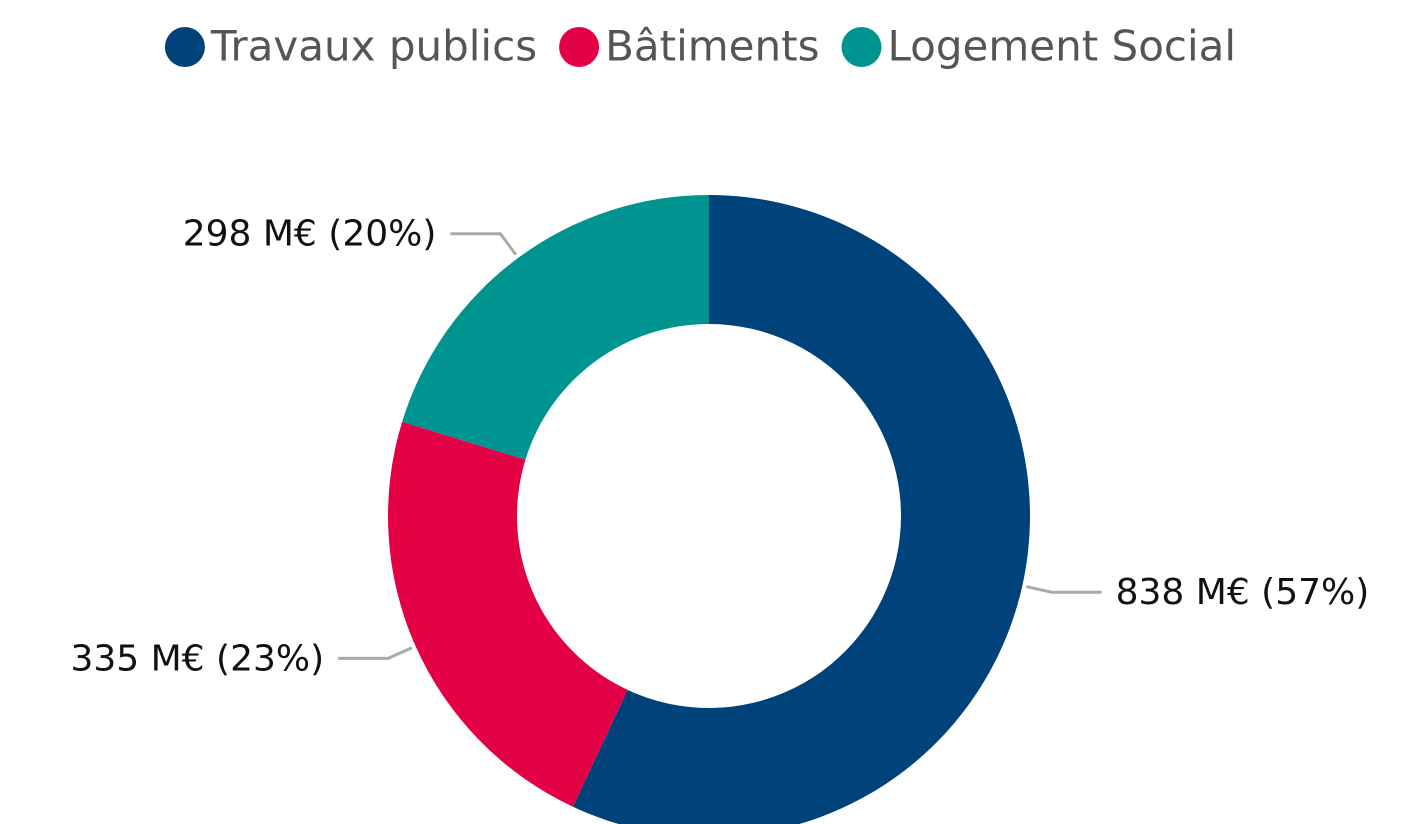 Image resolution: width=1421 pixels, height=824 pixels. I want to click on data-label: 335 M€ (23%), so click(197, 658).